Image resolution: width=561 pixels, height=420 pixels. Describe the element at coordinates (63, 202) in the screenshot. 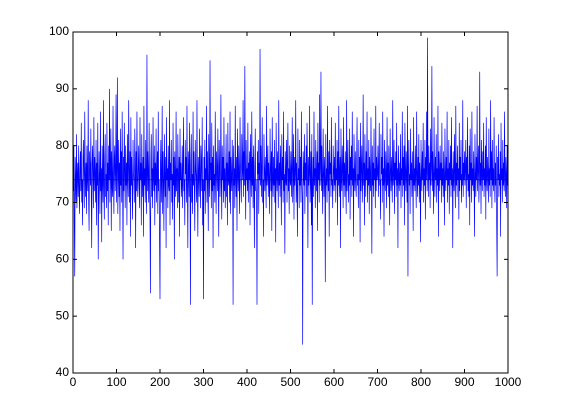

I see `y-tick-label: 70` at that location.